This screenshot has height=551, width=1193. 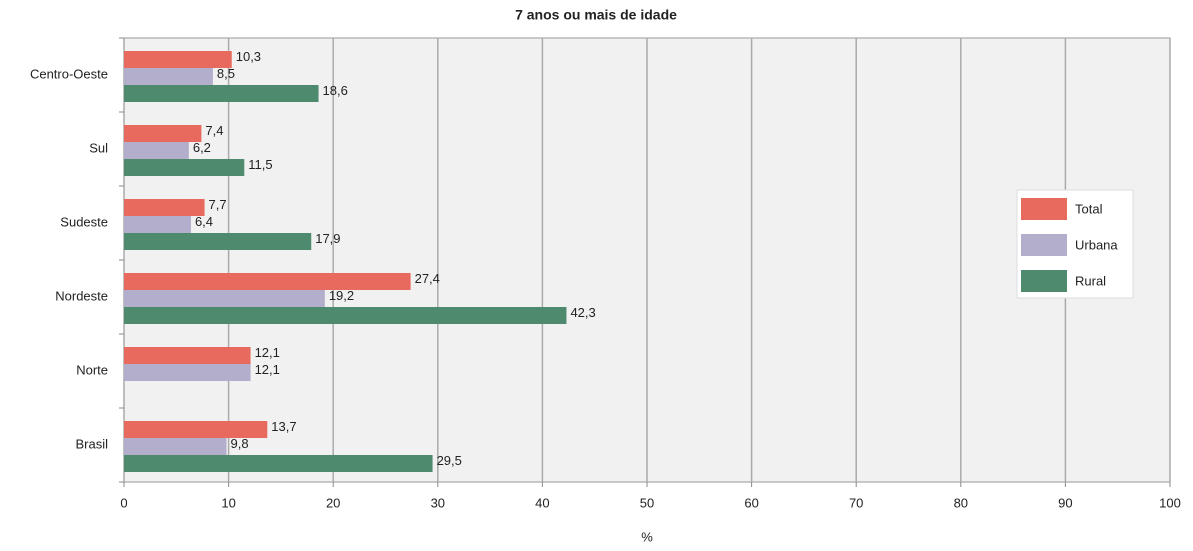 What do you see at coordinates (1170, 502) in the screenshot?
I see `x-tick-label: 100` at bounding box center [1170, 502].